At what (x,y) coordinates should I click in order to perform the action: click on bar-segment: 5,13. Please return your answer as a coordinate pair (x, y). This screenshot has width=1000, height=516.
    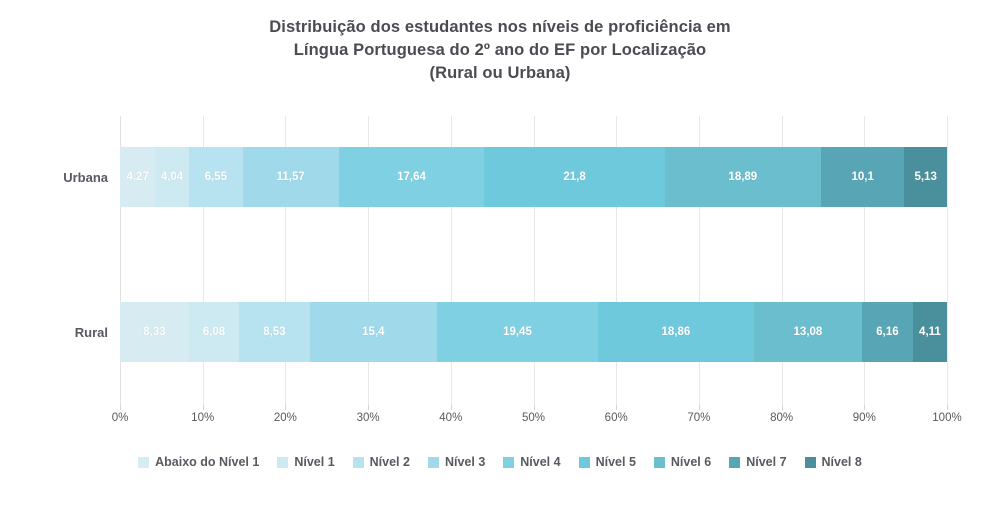
    Looking at the image, I should click on (925, 177).